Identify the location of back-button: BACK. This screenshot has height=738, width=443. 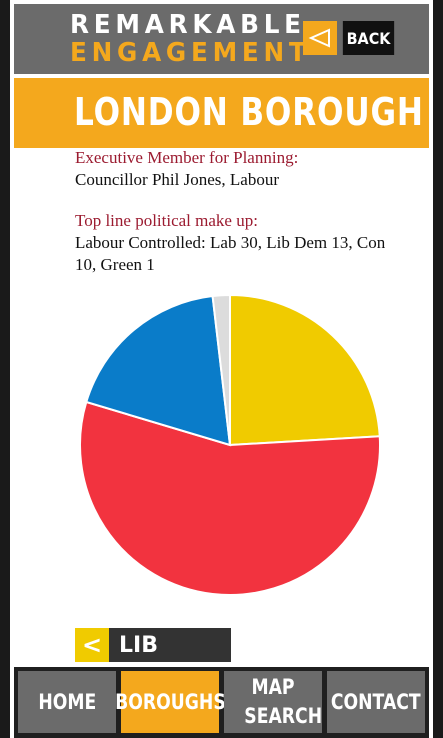
(368, 38).